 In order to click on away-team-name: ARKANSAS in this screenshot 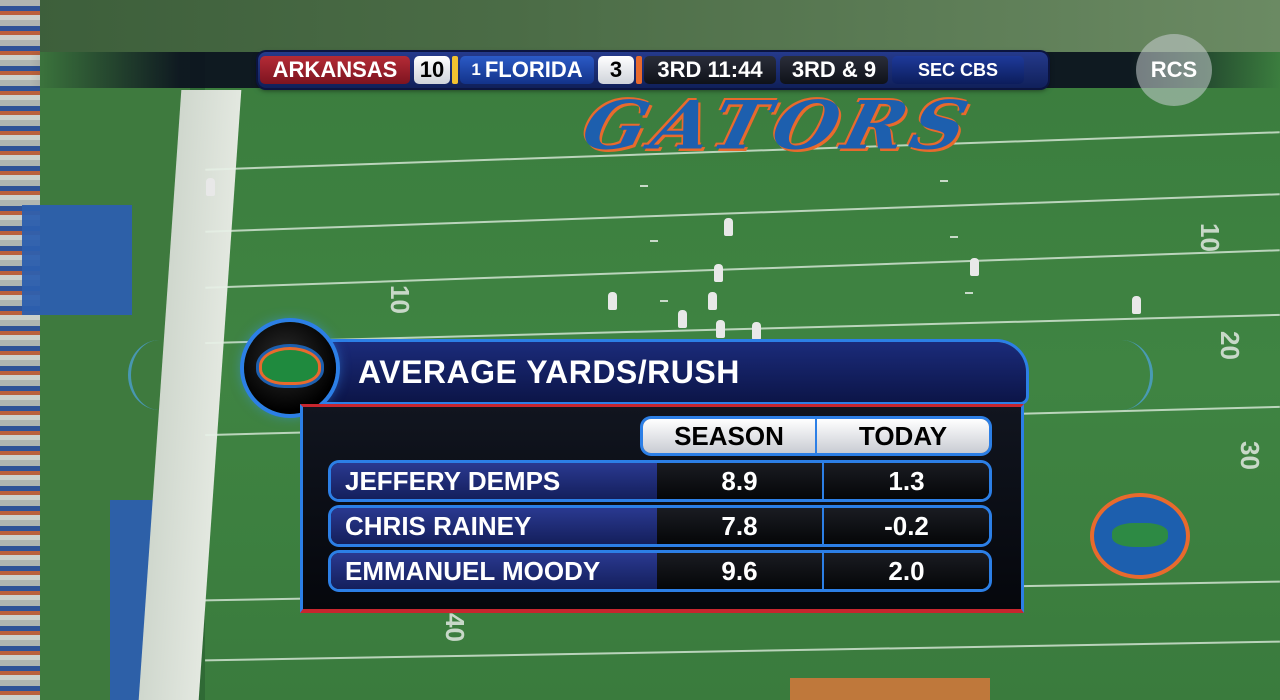, I will do `click(335, 70)`.